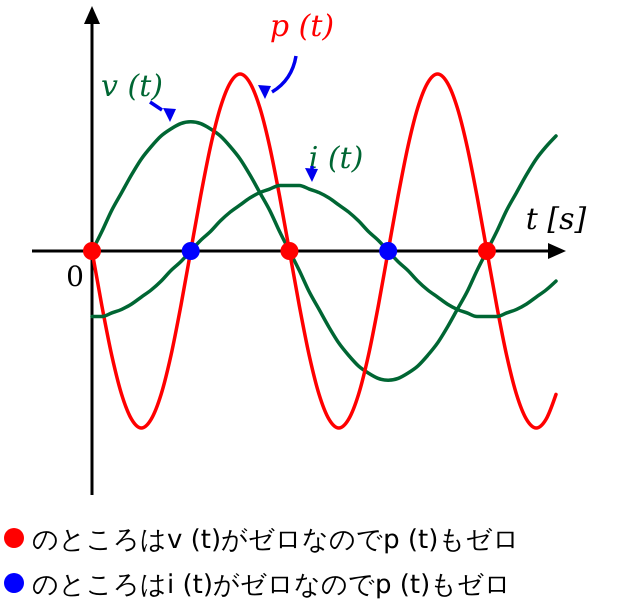  What do you see at coordinates (132, 86) in the screenshot?
I see `series-label: v (t)` at bounding box center [132, 86].